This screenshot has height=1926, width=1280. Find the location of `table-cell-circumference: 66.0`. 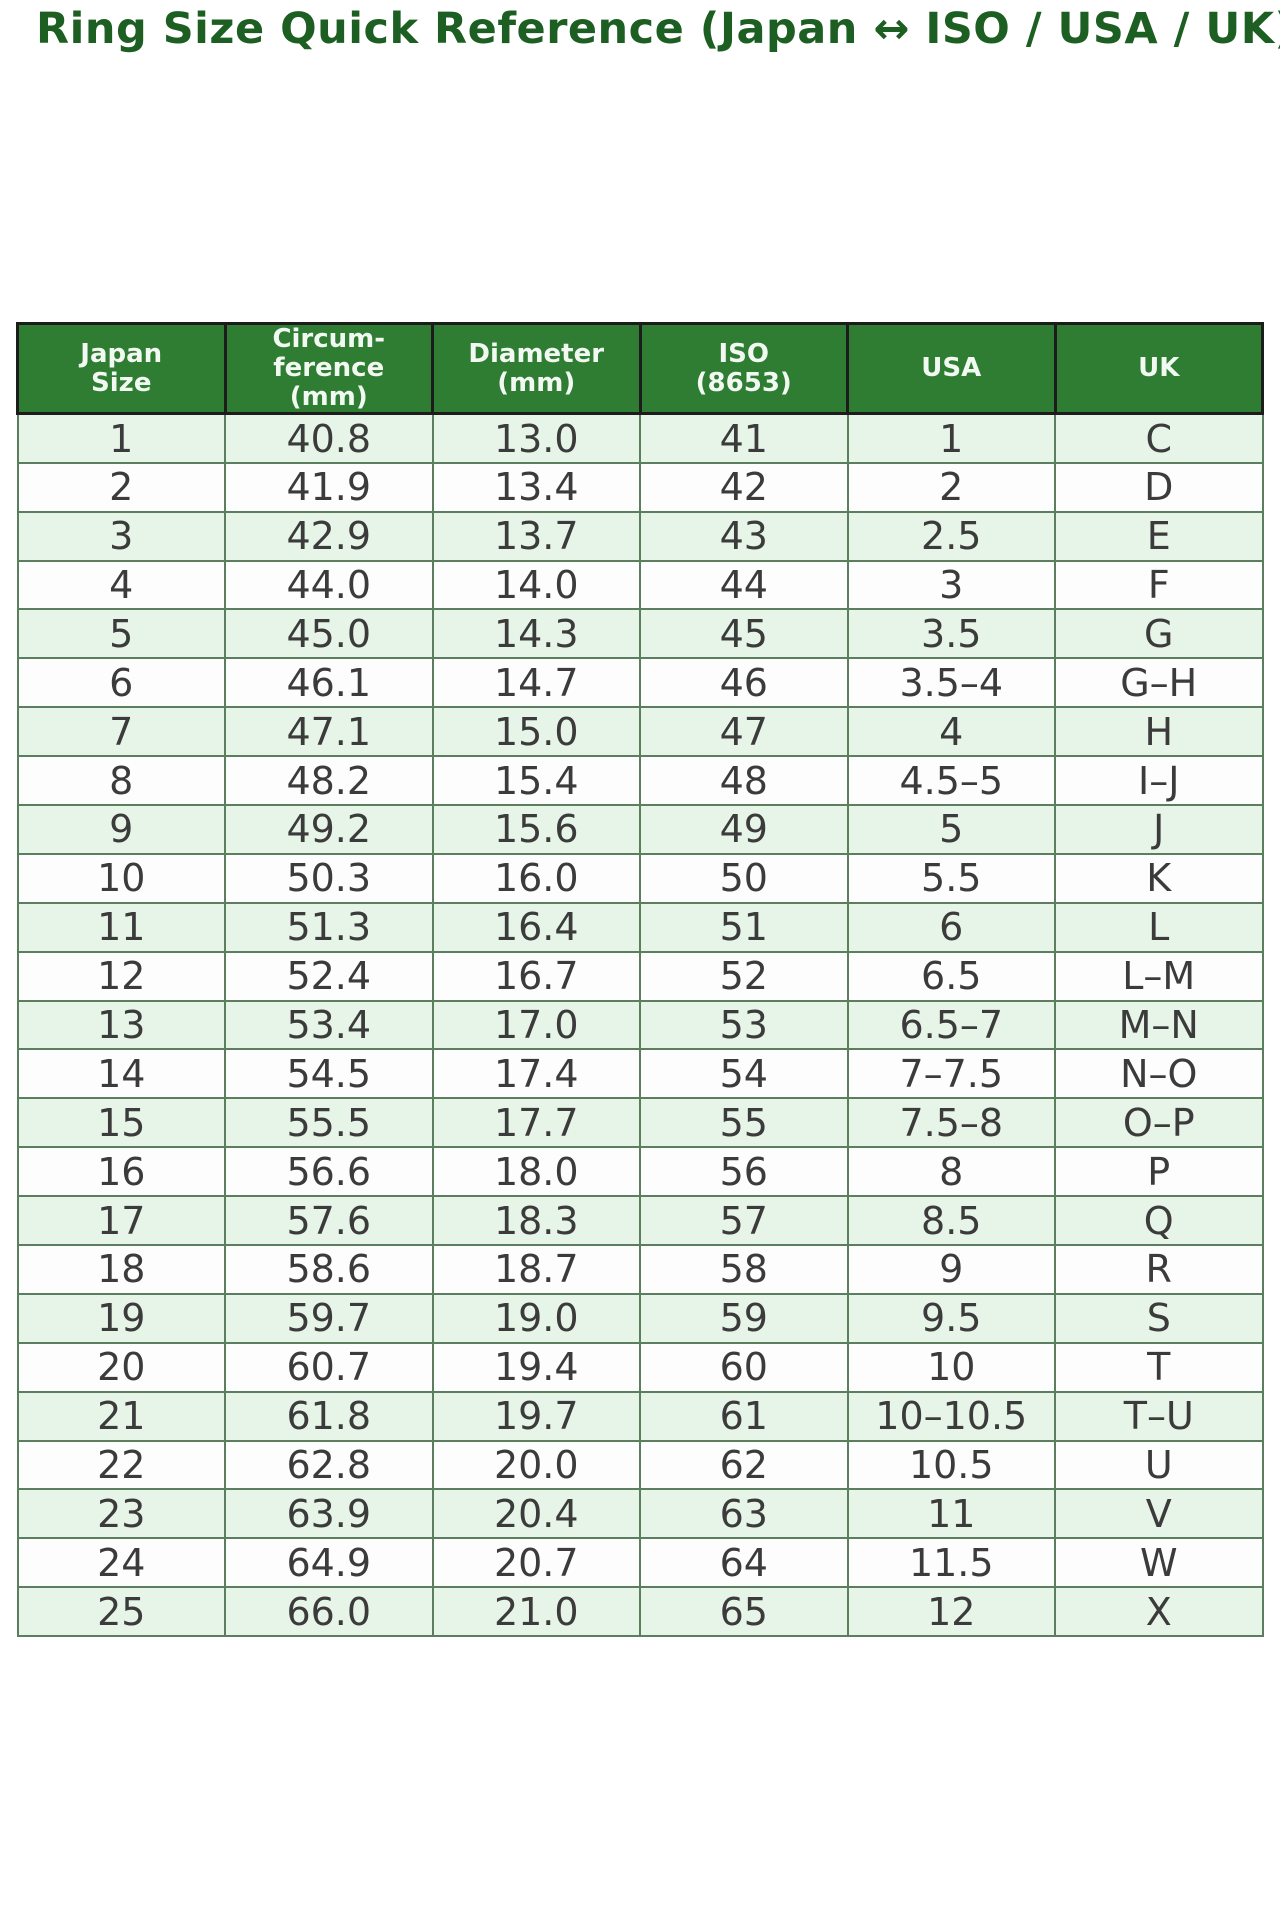

table-cell-circumference: 66.0 is located at coordinates (329, 1612).